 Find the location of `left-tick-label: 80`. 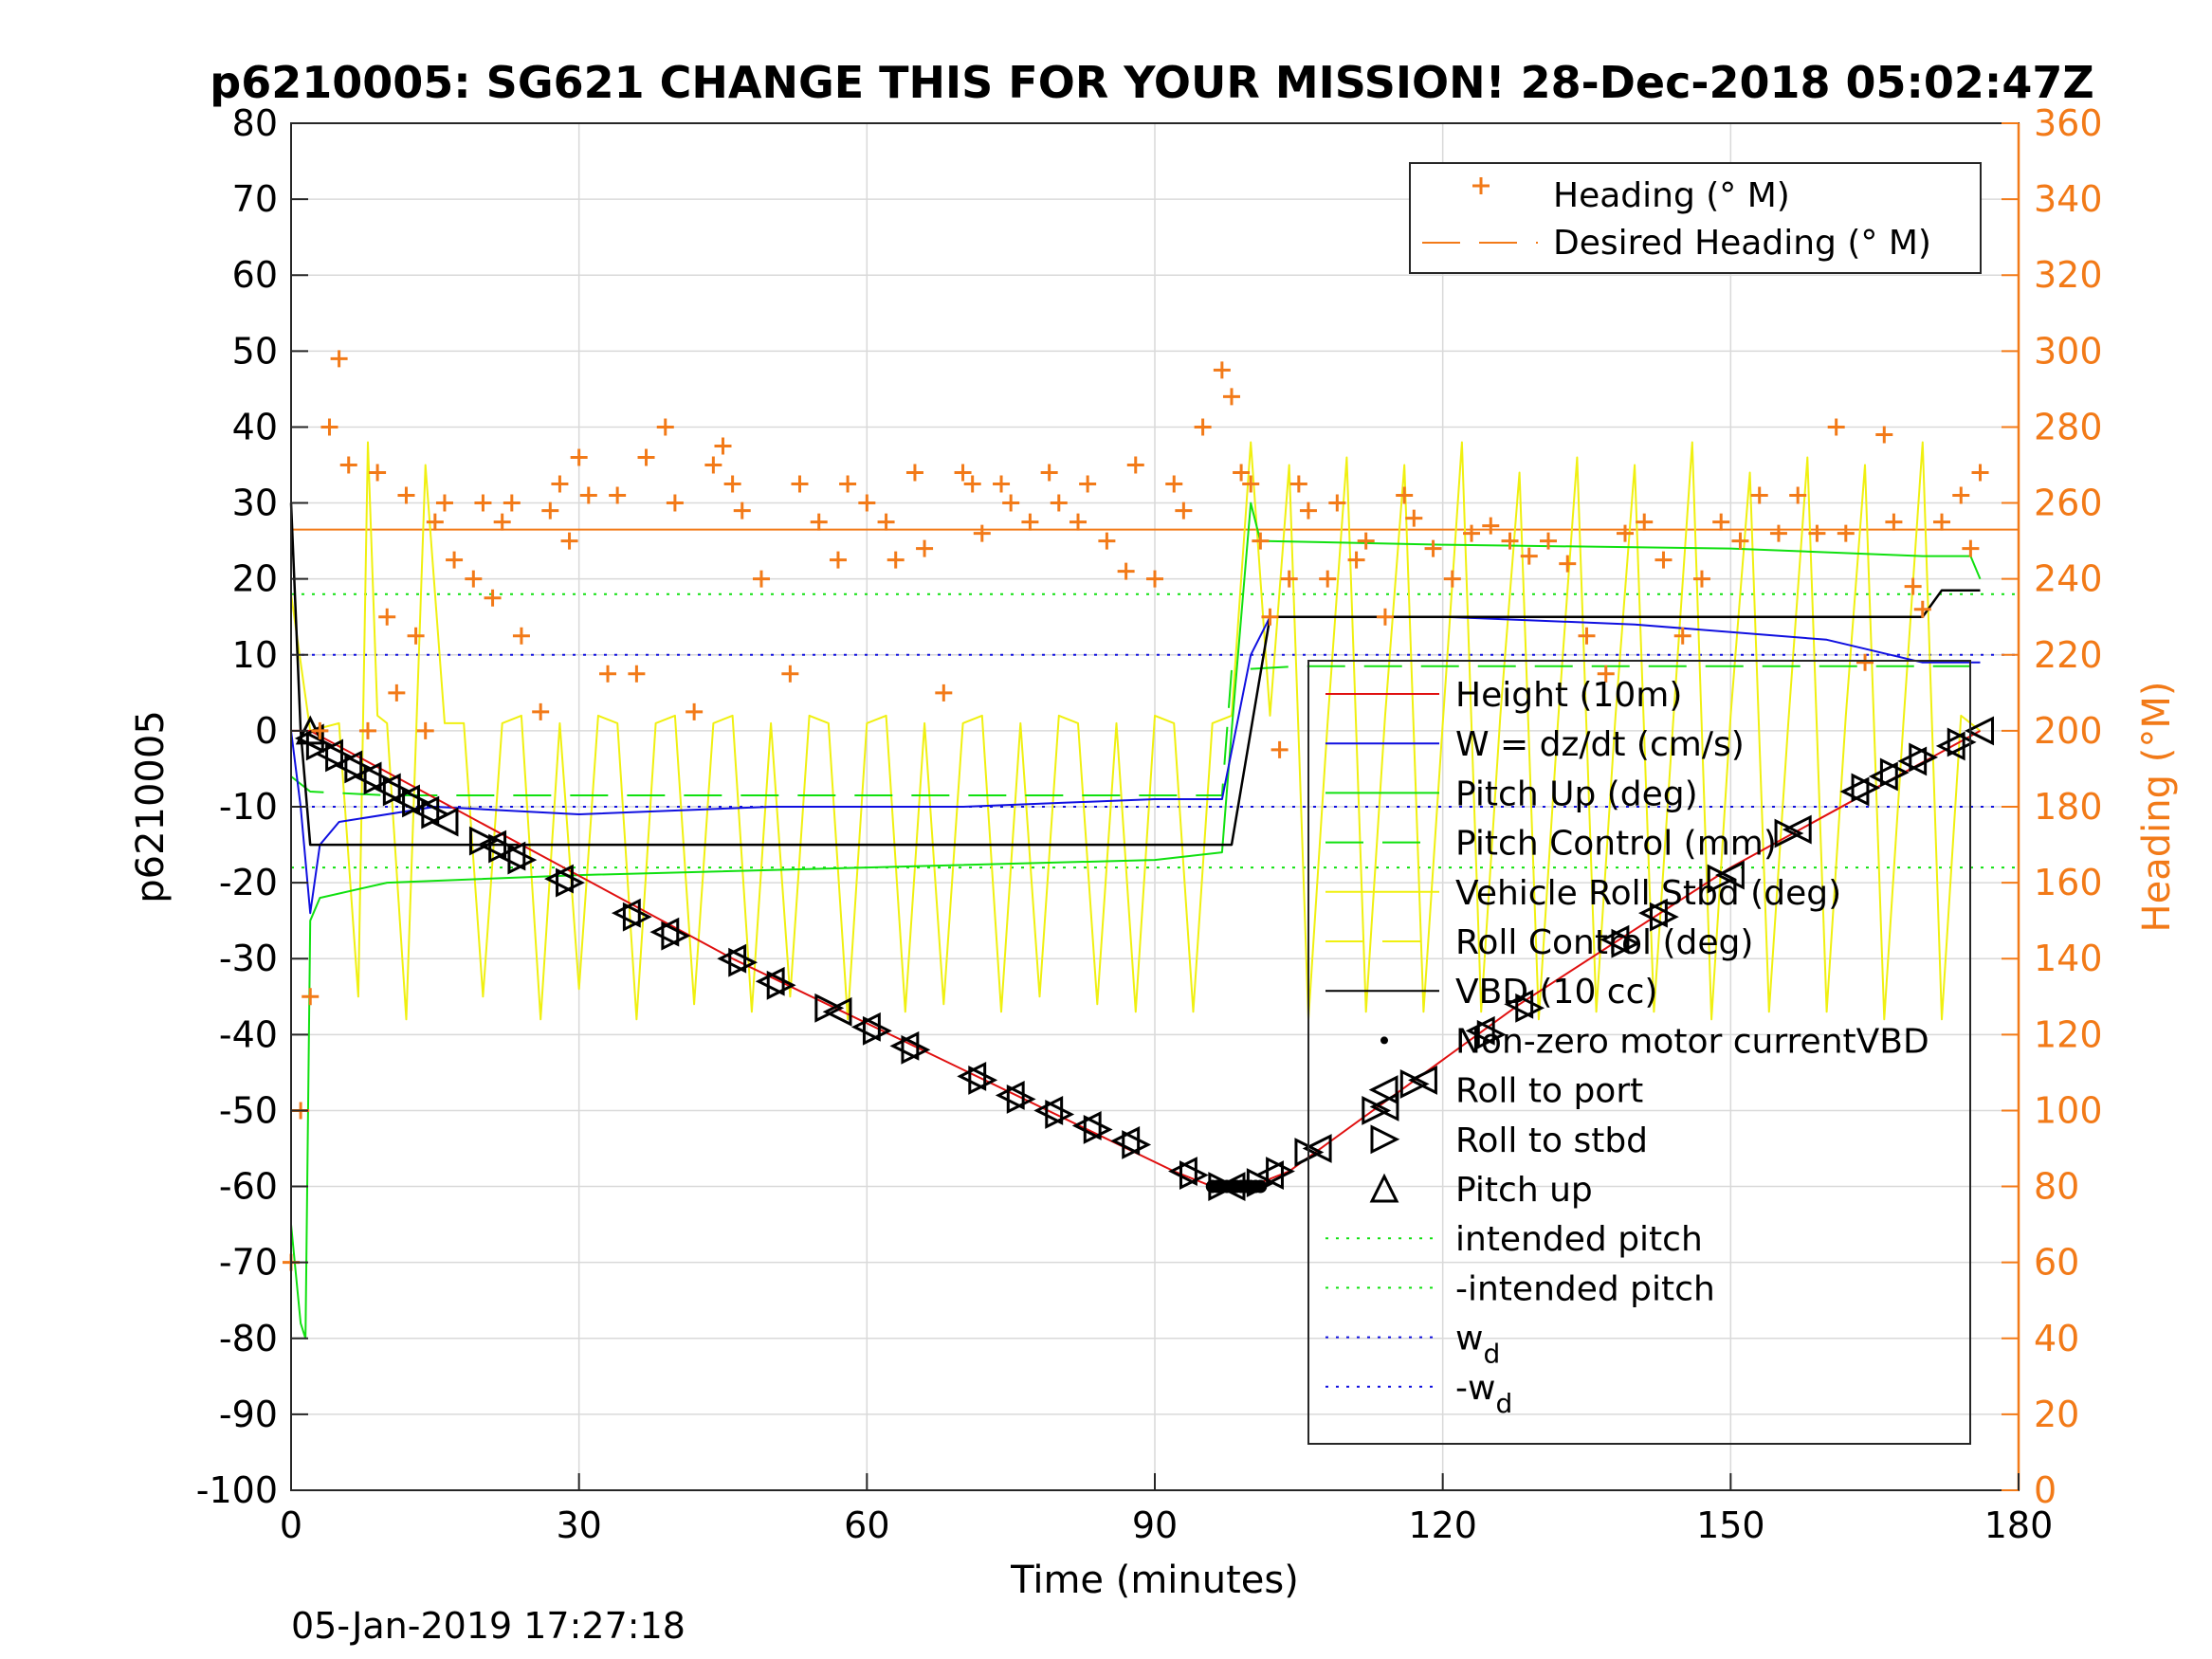

left-tick-label: 80 is located at coordinates (255, 123).